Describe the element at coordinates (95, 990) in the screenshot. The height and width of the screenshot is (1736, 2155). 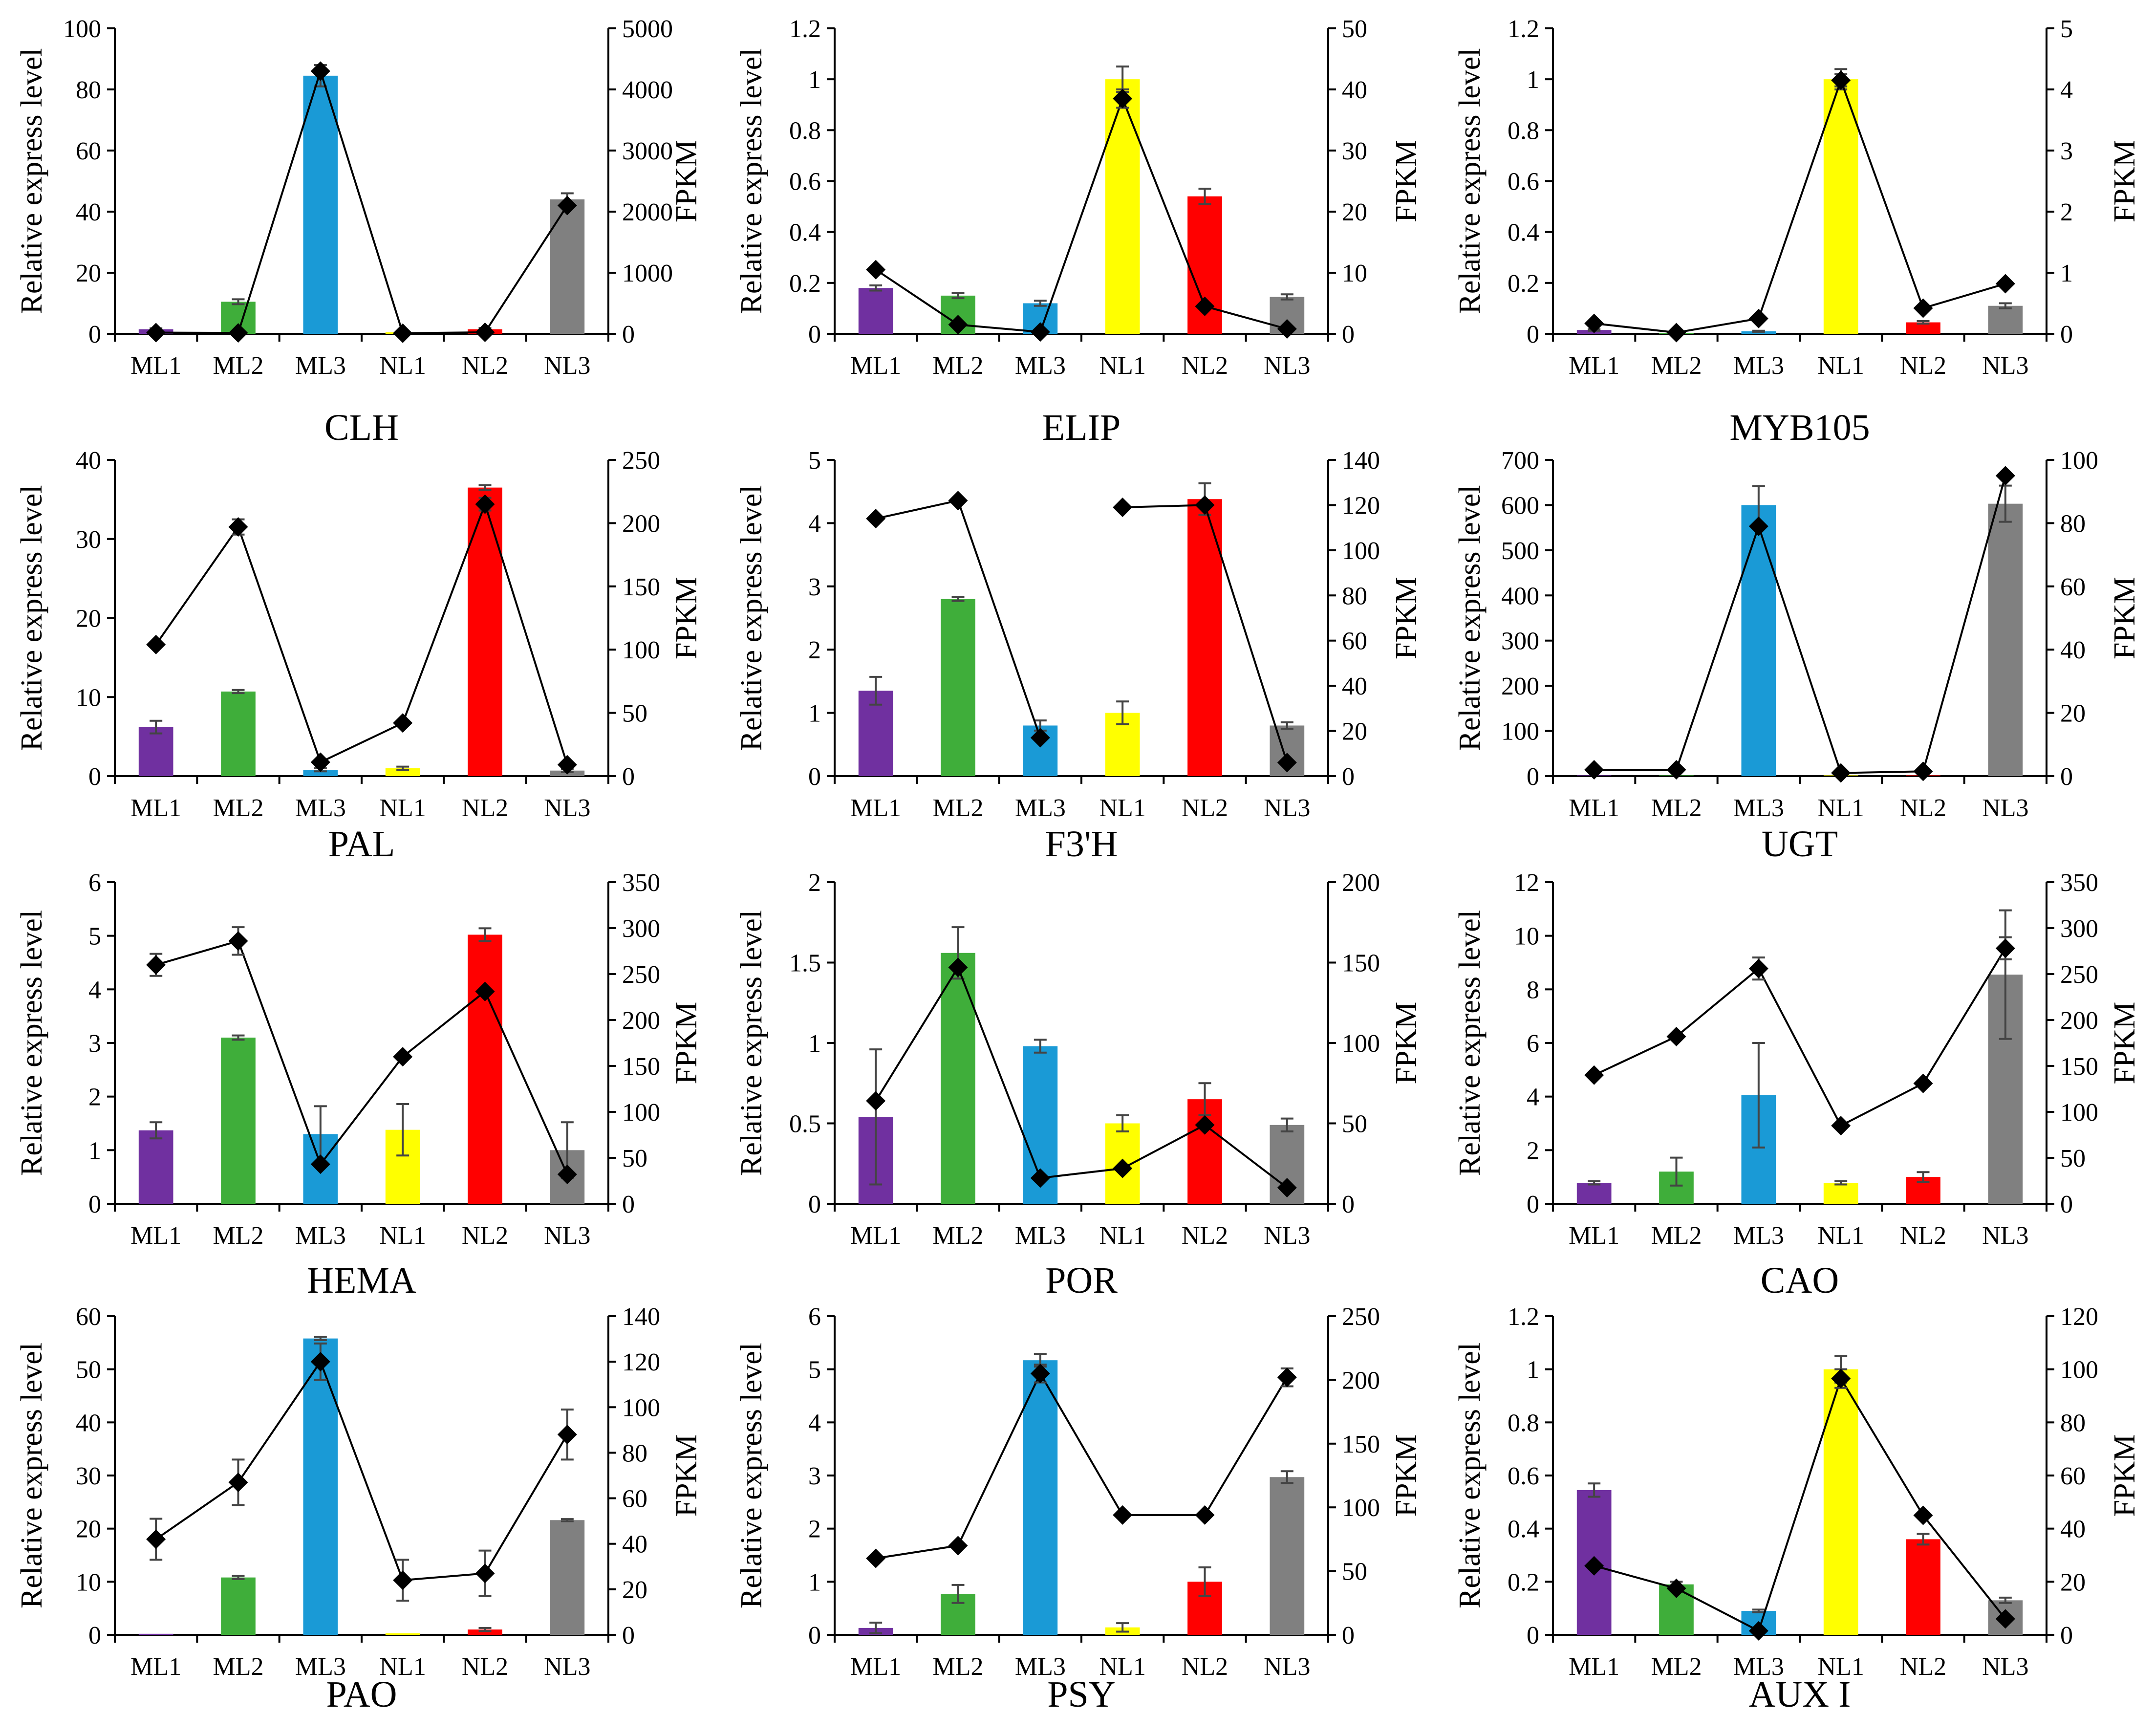
I see `left-tick-label: 4` at that location.